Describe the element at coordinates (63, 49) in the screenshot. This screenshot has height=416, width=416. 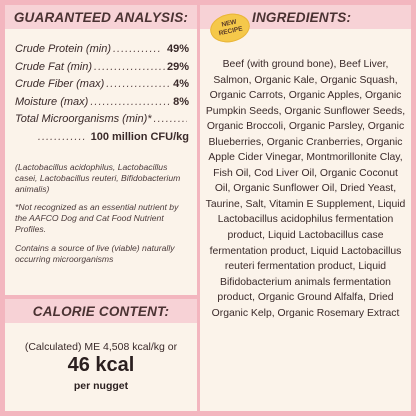
I see `analysis-label: Crude Protein (min)` at that location.